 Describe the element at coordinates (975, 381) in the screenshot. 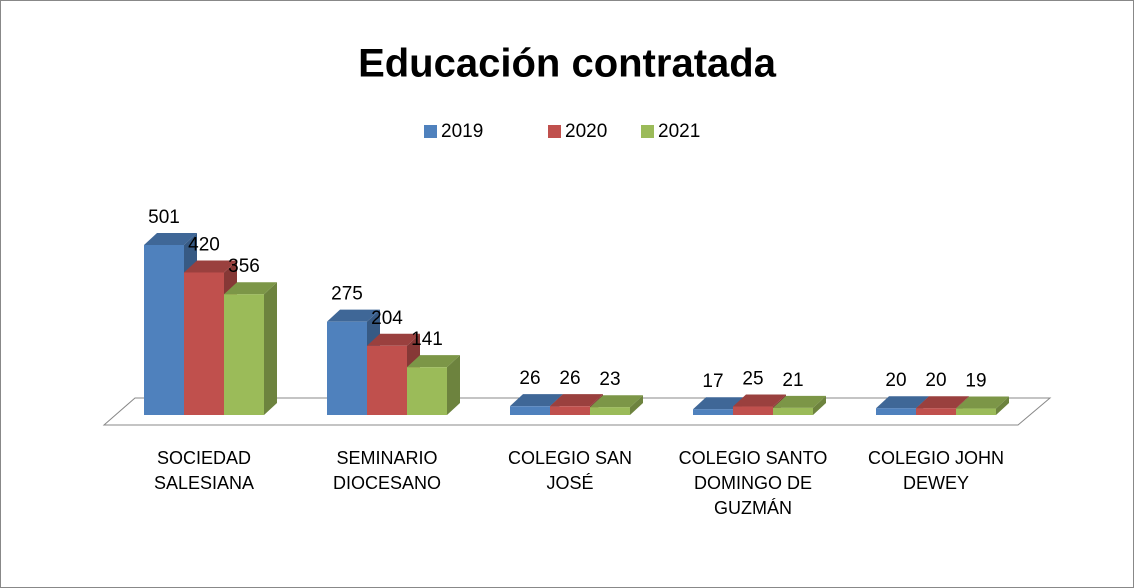

I see `value-label: 19` at that location.